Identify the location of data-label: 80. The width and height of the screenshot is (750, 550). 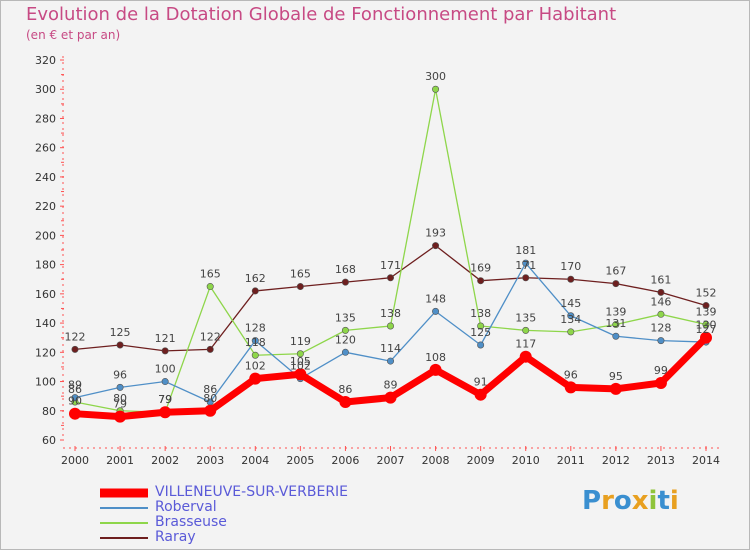
(210, 398).